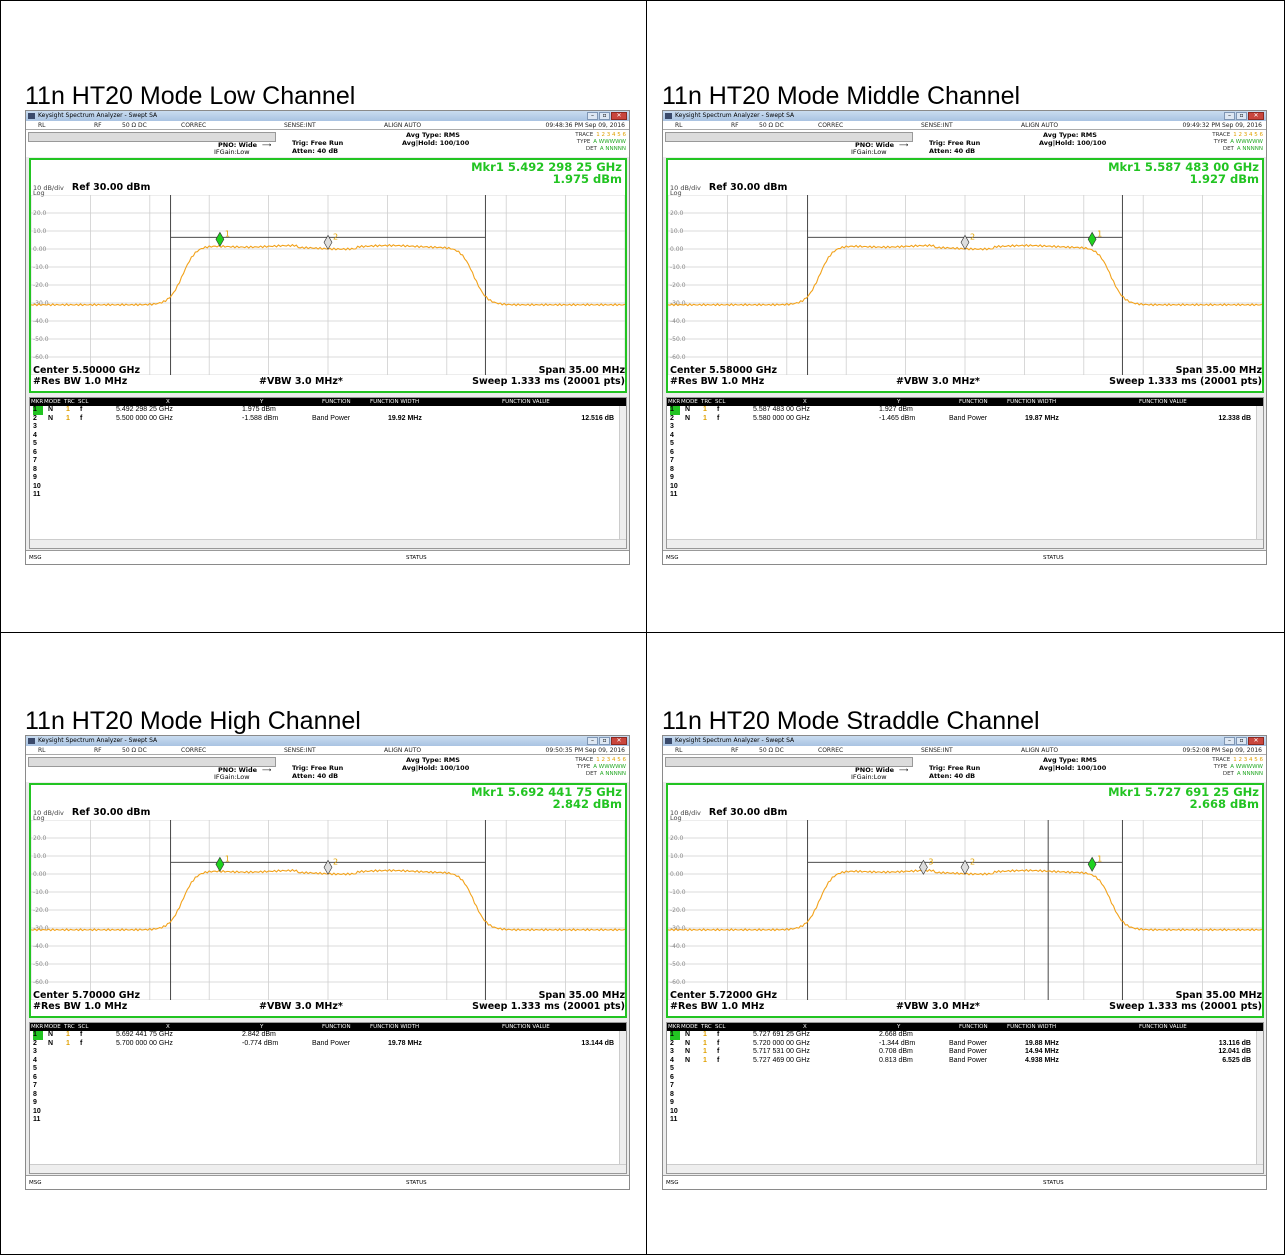 The width and height of the screenshot is (1285, 1255). Describe the element at coordinates (735, 115) in the screenshot. I see `window-title: Keysight Spectrum Analyzer - Swept SA` at that location.